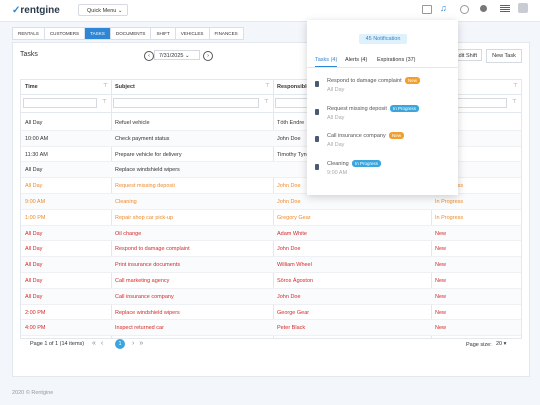 The width and height of the screenshot is (540, 405). What do you see at coordinates (293, 87) in the screenshot?
I see `column-header: Responsible` at bounding box center [293, 87].